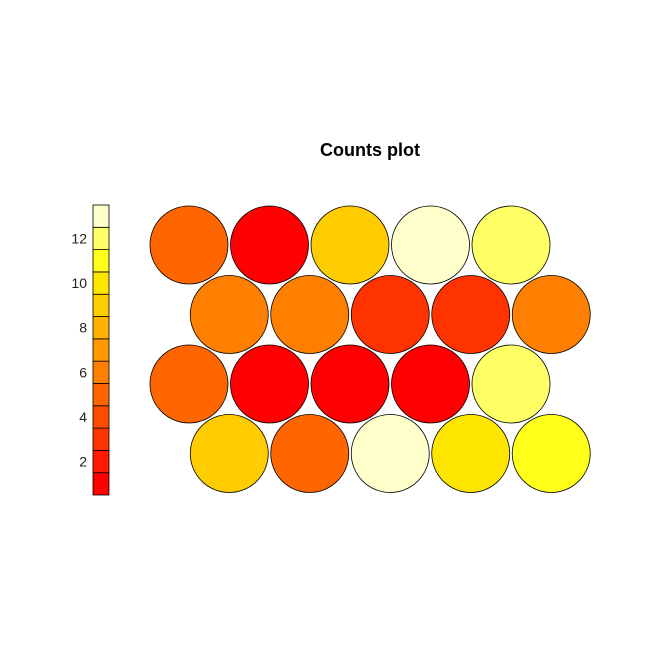 This screenshot has height=664, width=664. Describe the element at coordinates (79, 238) in the screenshot. I see `legend-tick-label: 12` at that location.